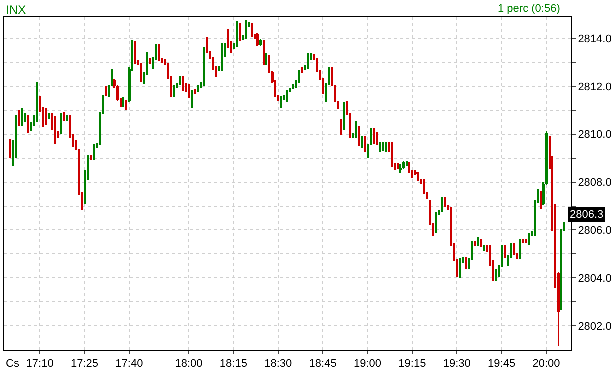  What do you see at coordinates (323, 364) in the screenshot?
I see `x-tick-label: 18:45` at bounding box center [323, 364].